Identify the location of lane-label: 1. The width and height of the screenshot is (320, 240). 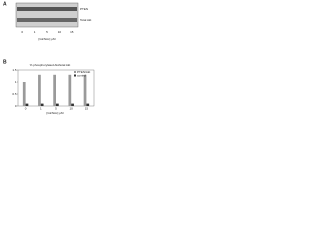
(35, 32).